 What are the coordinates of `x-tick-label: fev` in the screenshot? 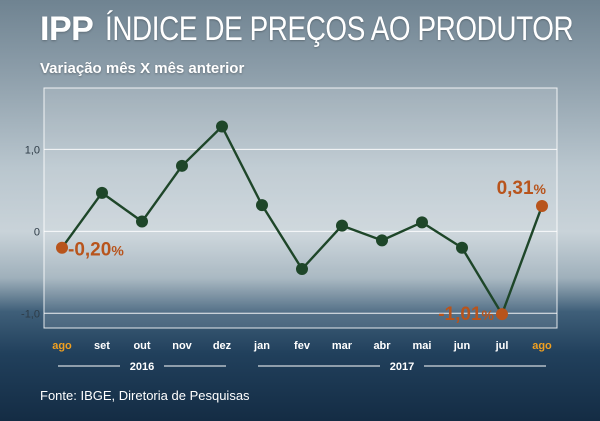 It's located at (302, 346).